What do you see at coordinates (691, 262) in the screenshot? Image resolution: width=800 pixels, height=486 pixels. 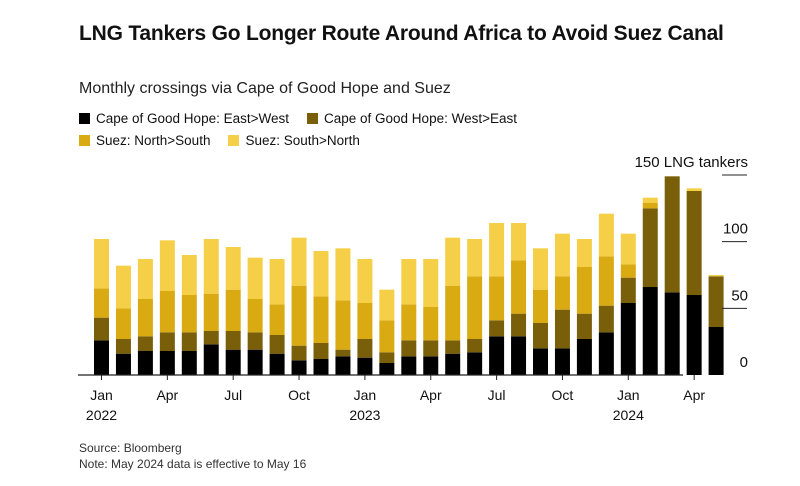 I see `y-axis: 0 50 100 150 LNG tankers` at bounding box center [691, 262].